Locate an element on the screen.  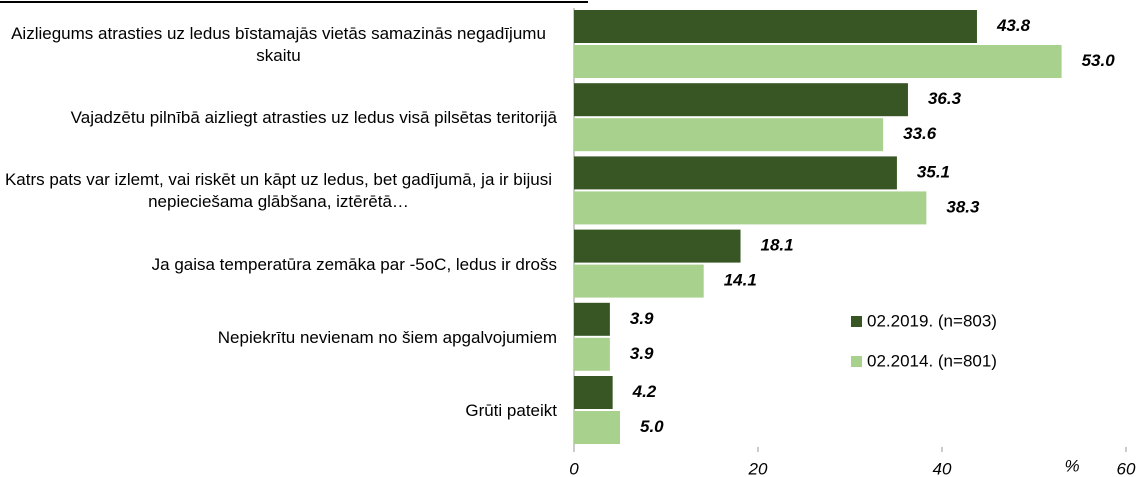
x-tick-label: 20 is located at coordinates (758, 468).